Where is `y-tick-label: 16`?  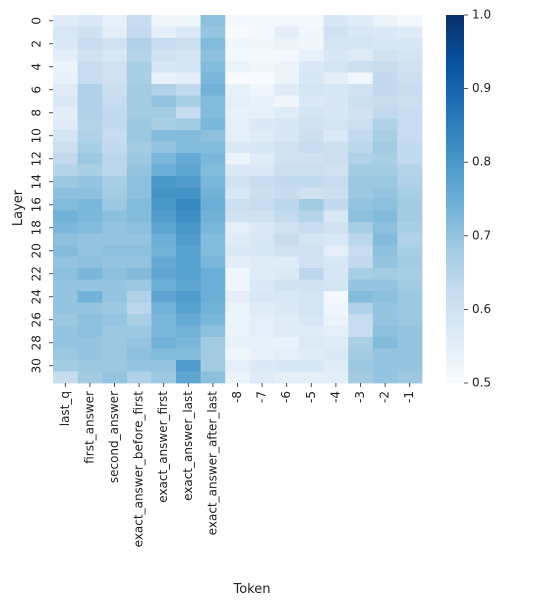
y-tick-label: 16 is located at coordinates (37, 204).